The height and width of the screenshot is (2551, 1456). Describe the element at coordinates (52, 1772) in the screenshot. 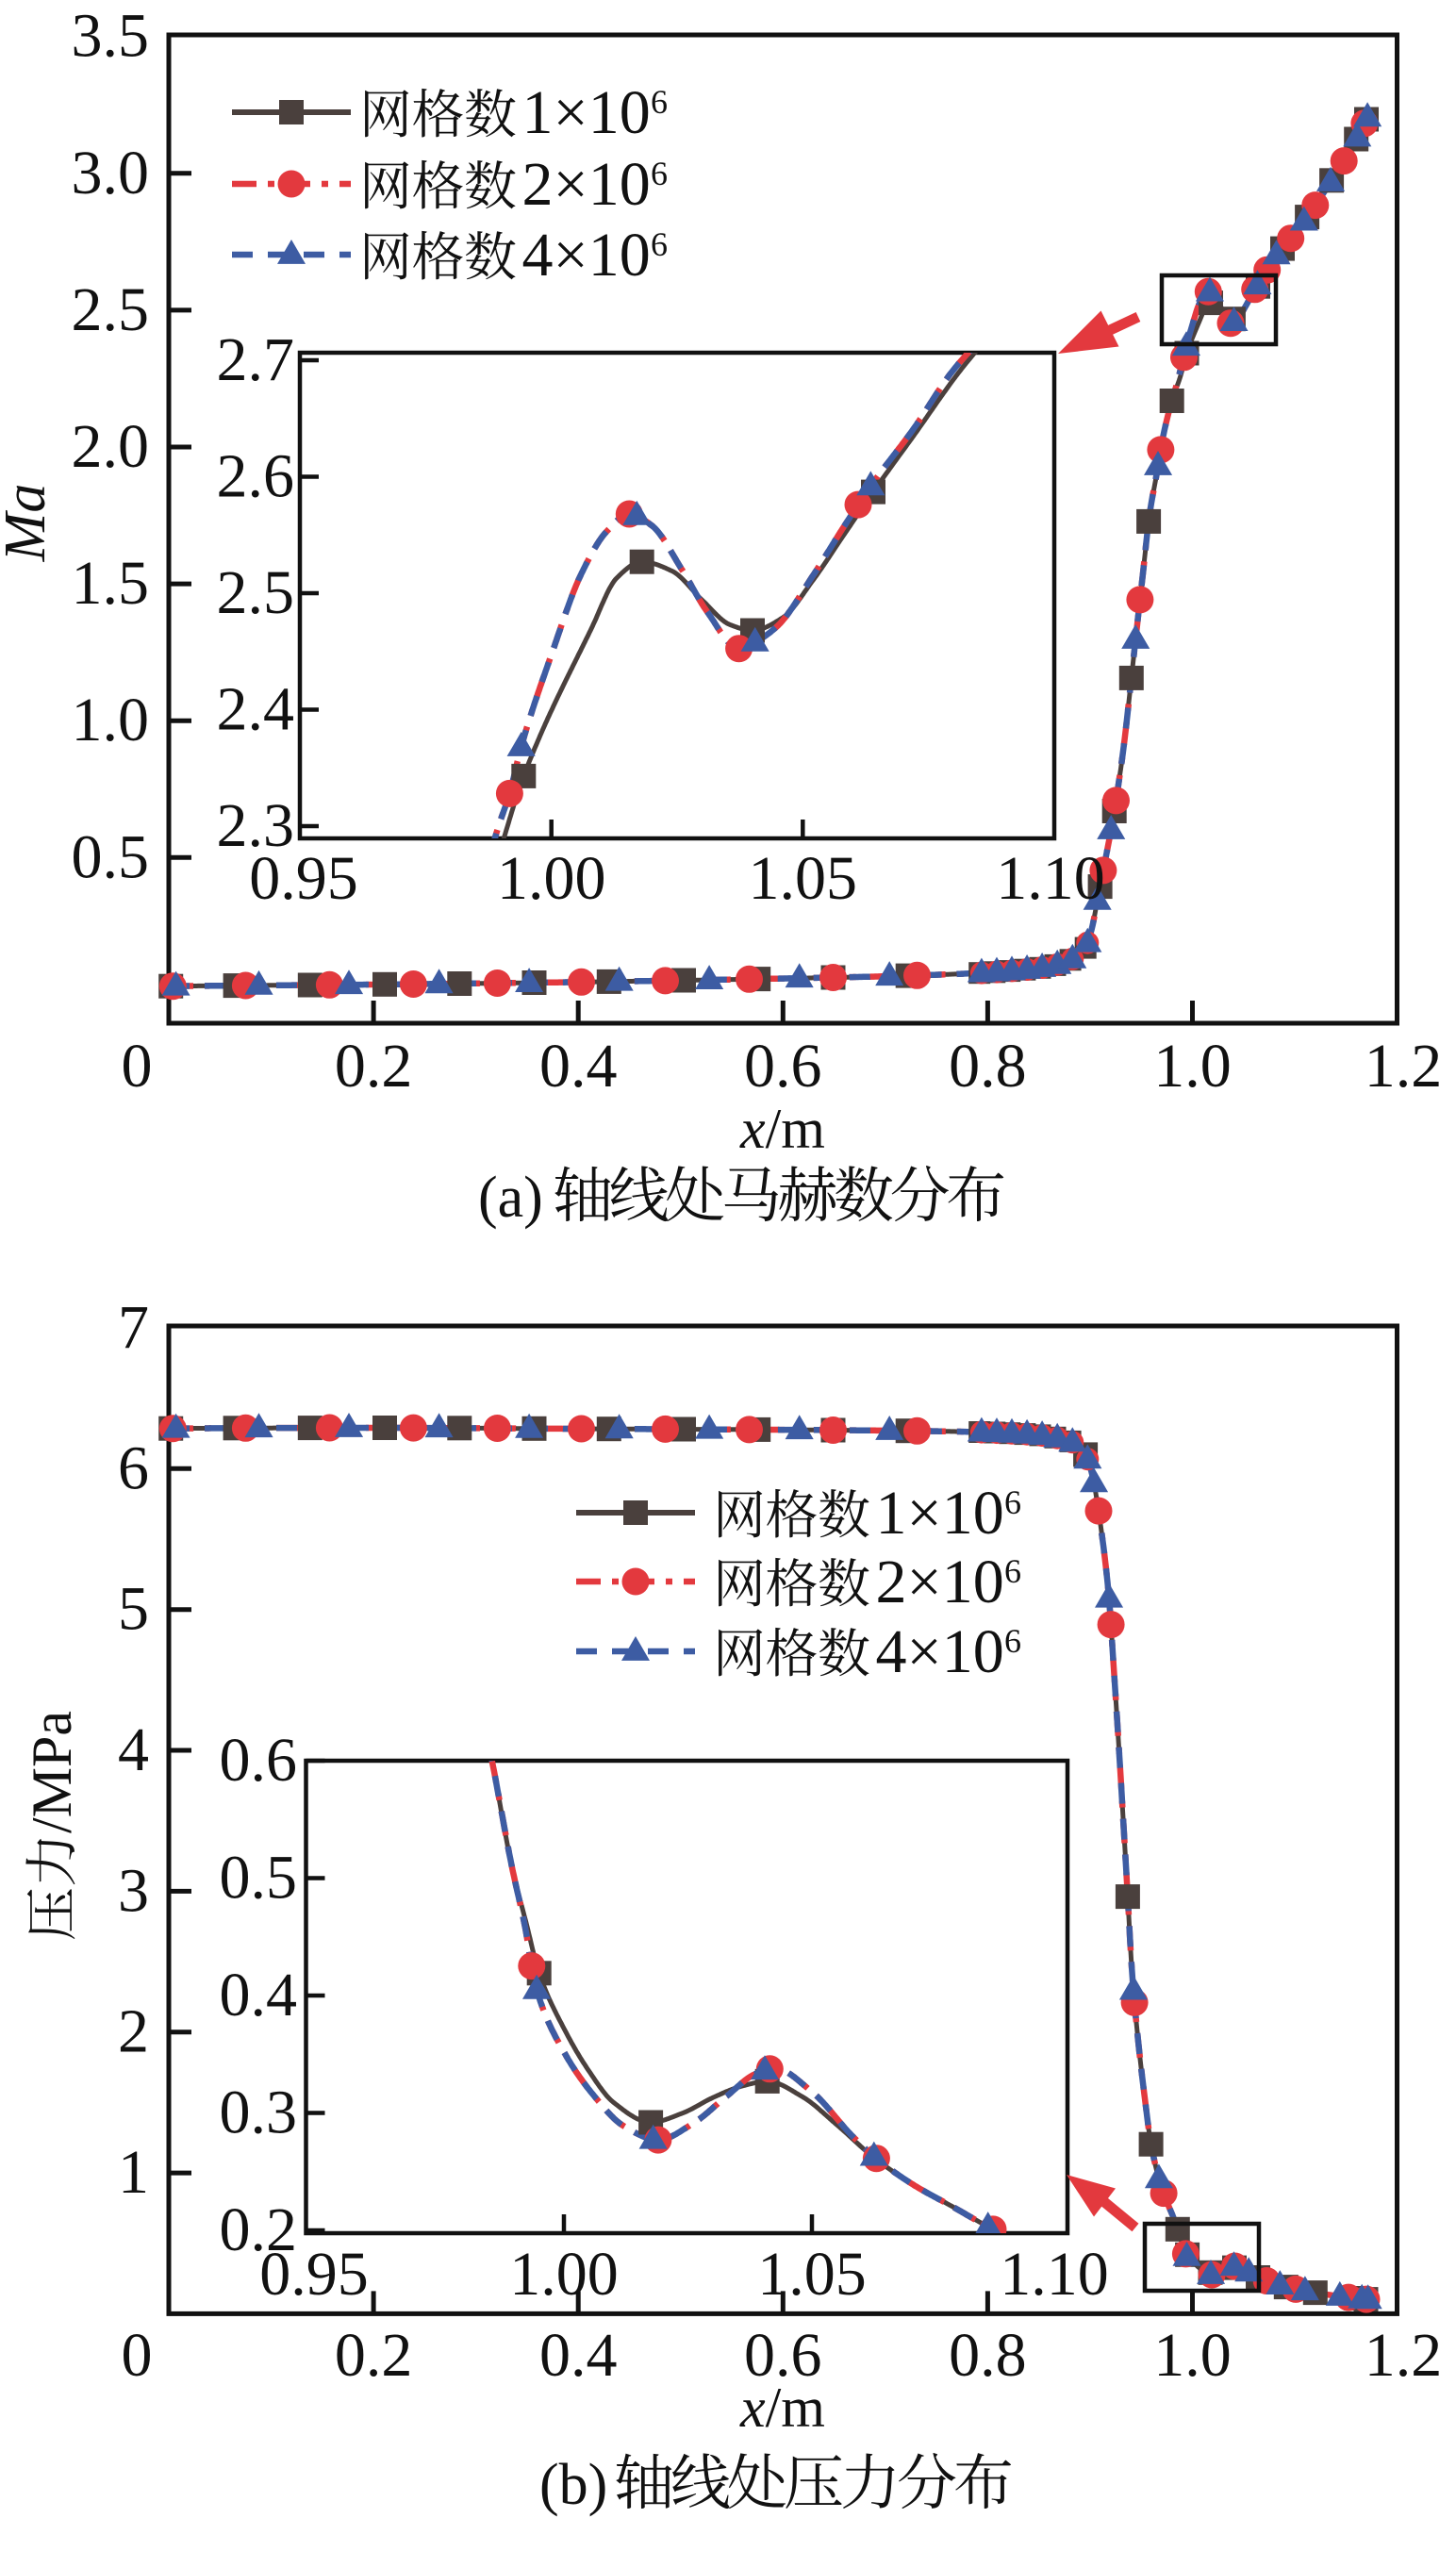

I see `svg-text: /MPa` at that location.